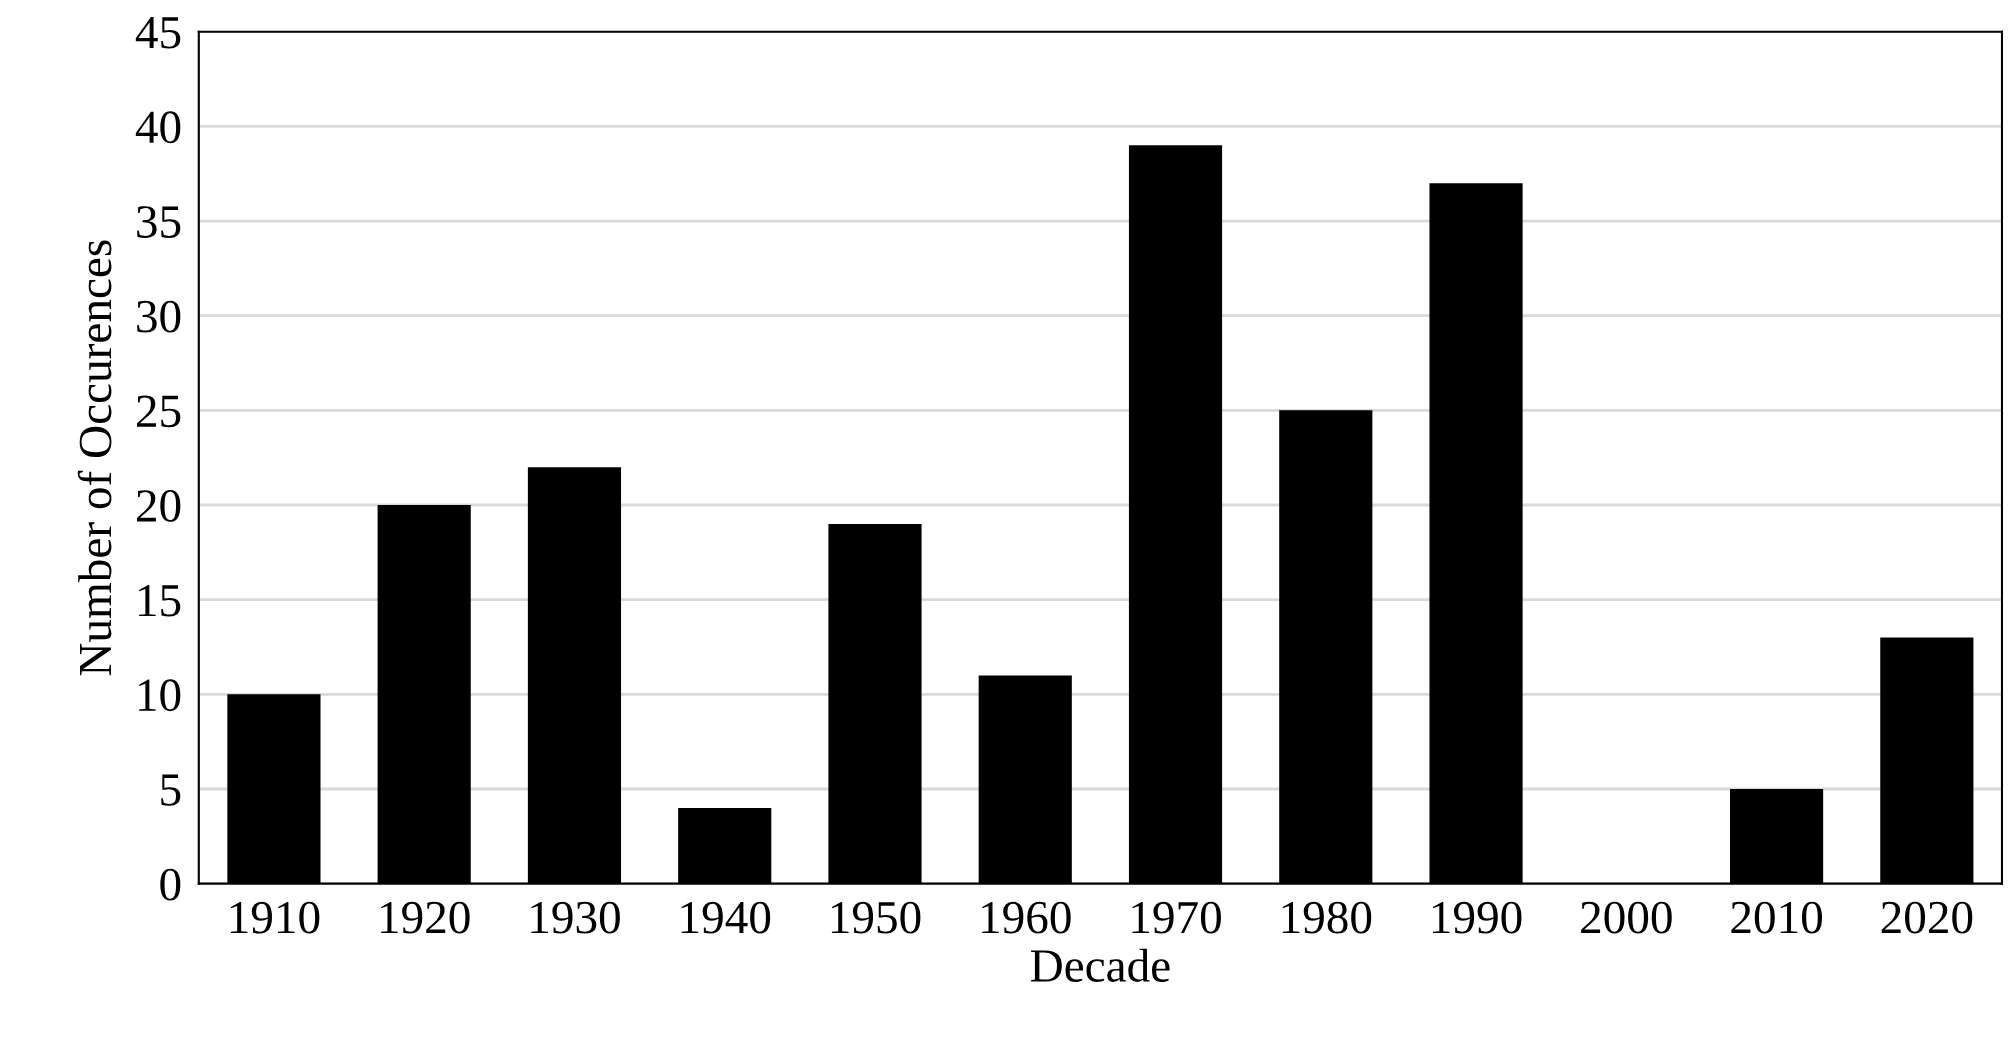 This screenshot has height=1057, width=2008. Describe the element at coordinates (575, 917) in the screenshot. I see `x-tick-label: 1930` at that location.